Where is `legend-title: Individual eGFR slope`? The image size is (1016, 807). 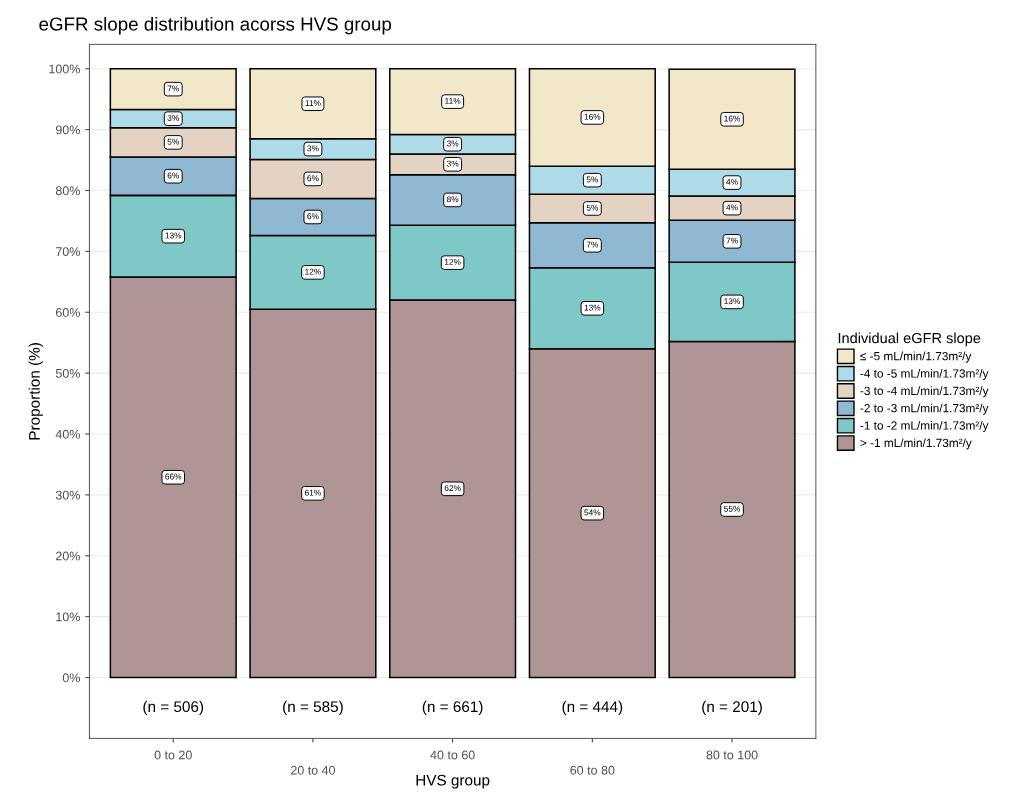
legend-title: Individual eGFR slope is located at coordinates (909, 339).